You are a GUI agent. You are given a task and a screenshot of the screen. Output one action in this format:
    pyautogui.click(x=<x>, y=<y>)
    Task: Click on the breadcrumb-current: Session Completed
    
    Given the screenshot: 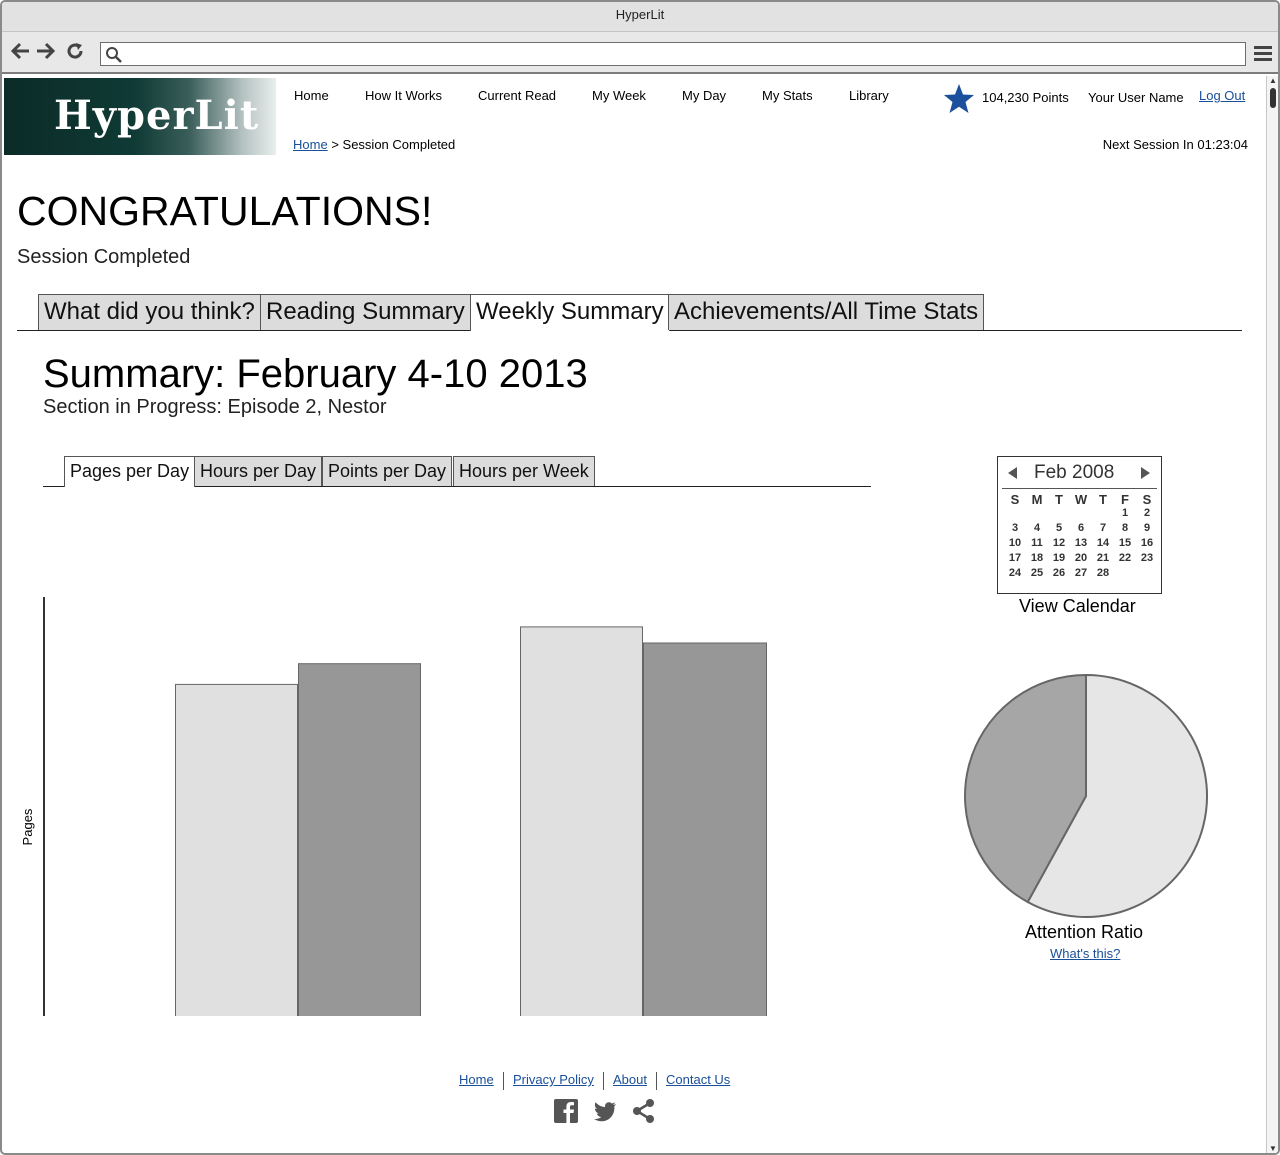 What is the action you would take?
    pyautogui.click(x=399, y=144)
    